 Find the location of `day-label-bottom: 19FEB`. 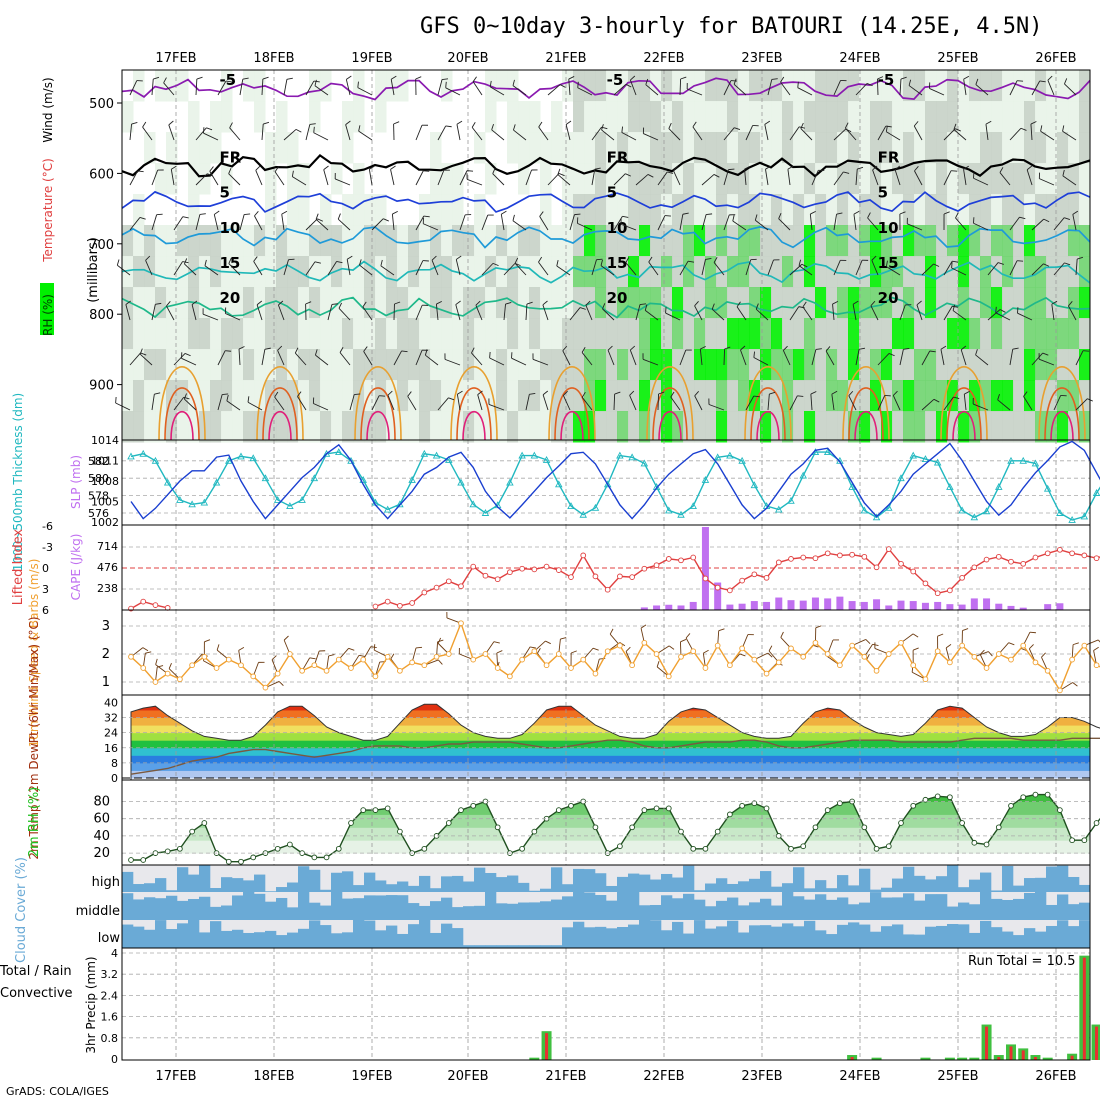

day-label-bottom: 19FEB is located at coordinates (371, 1076).